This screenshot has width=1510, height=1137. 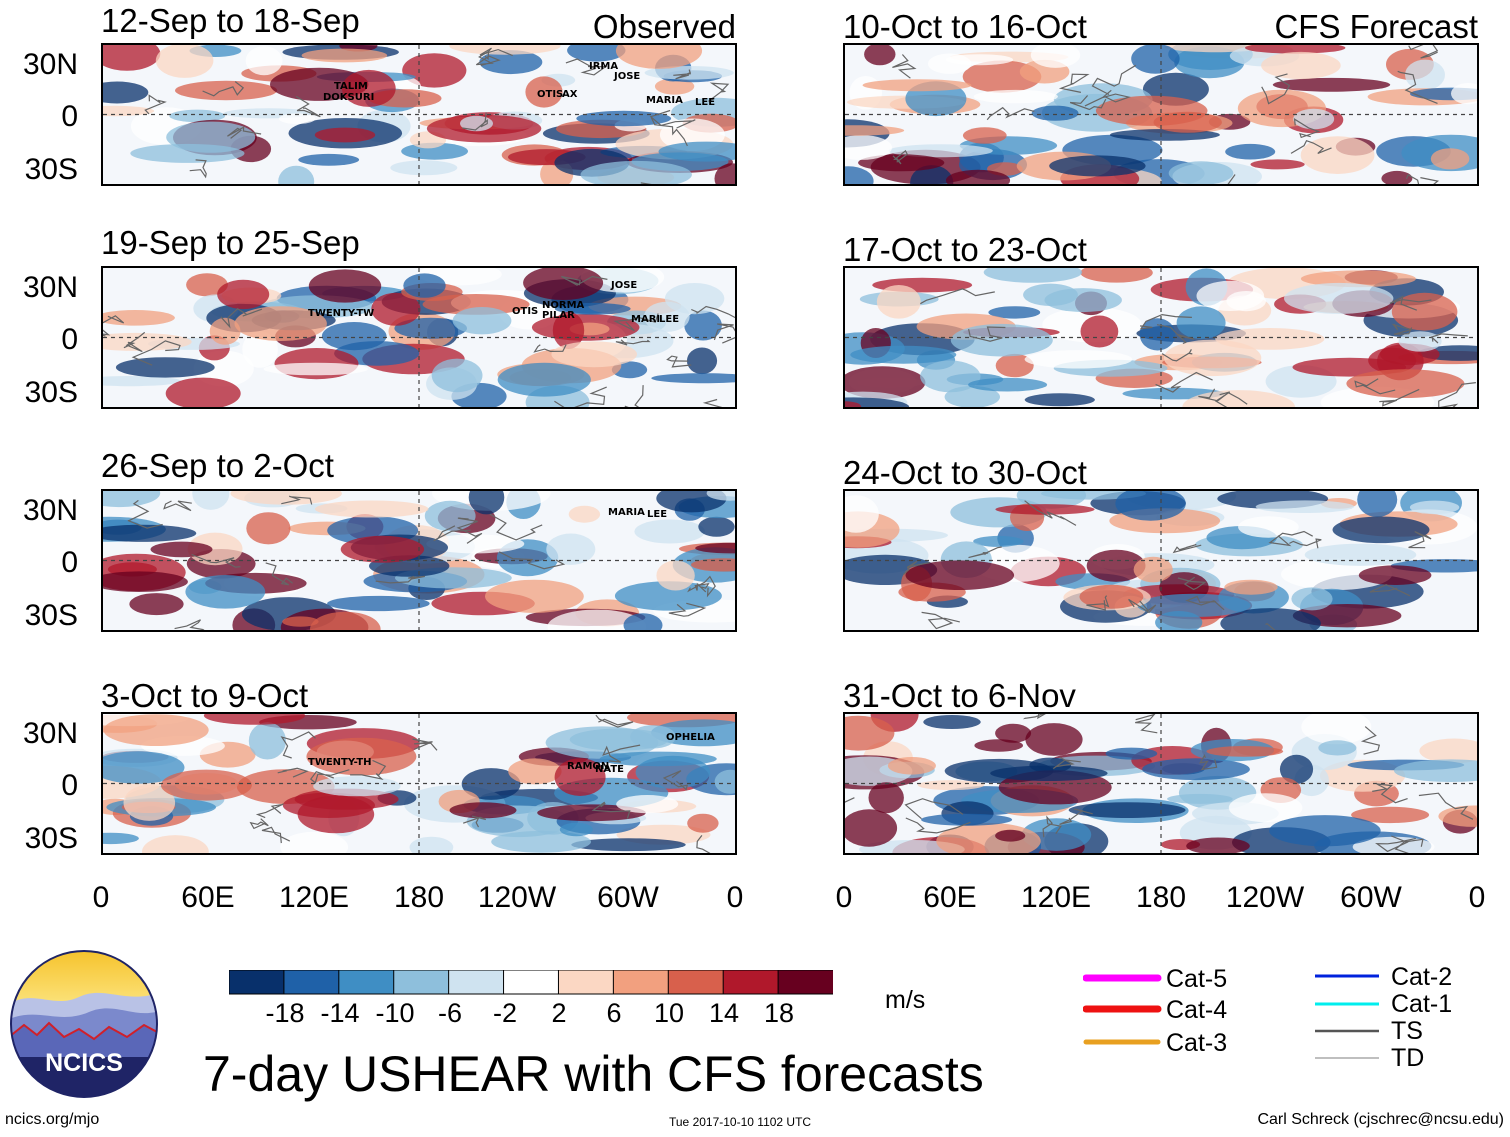 I want to click on lat-label-0: 0, so click(x=69, y=785).